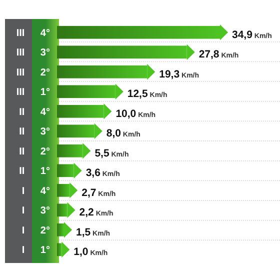 This screenshot has width=280, height=280. What do you see at coordinates (33, 53) in the screenshot?
I see `y-tick-label: III 3°` at bounding box center [33, 53].